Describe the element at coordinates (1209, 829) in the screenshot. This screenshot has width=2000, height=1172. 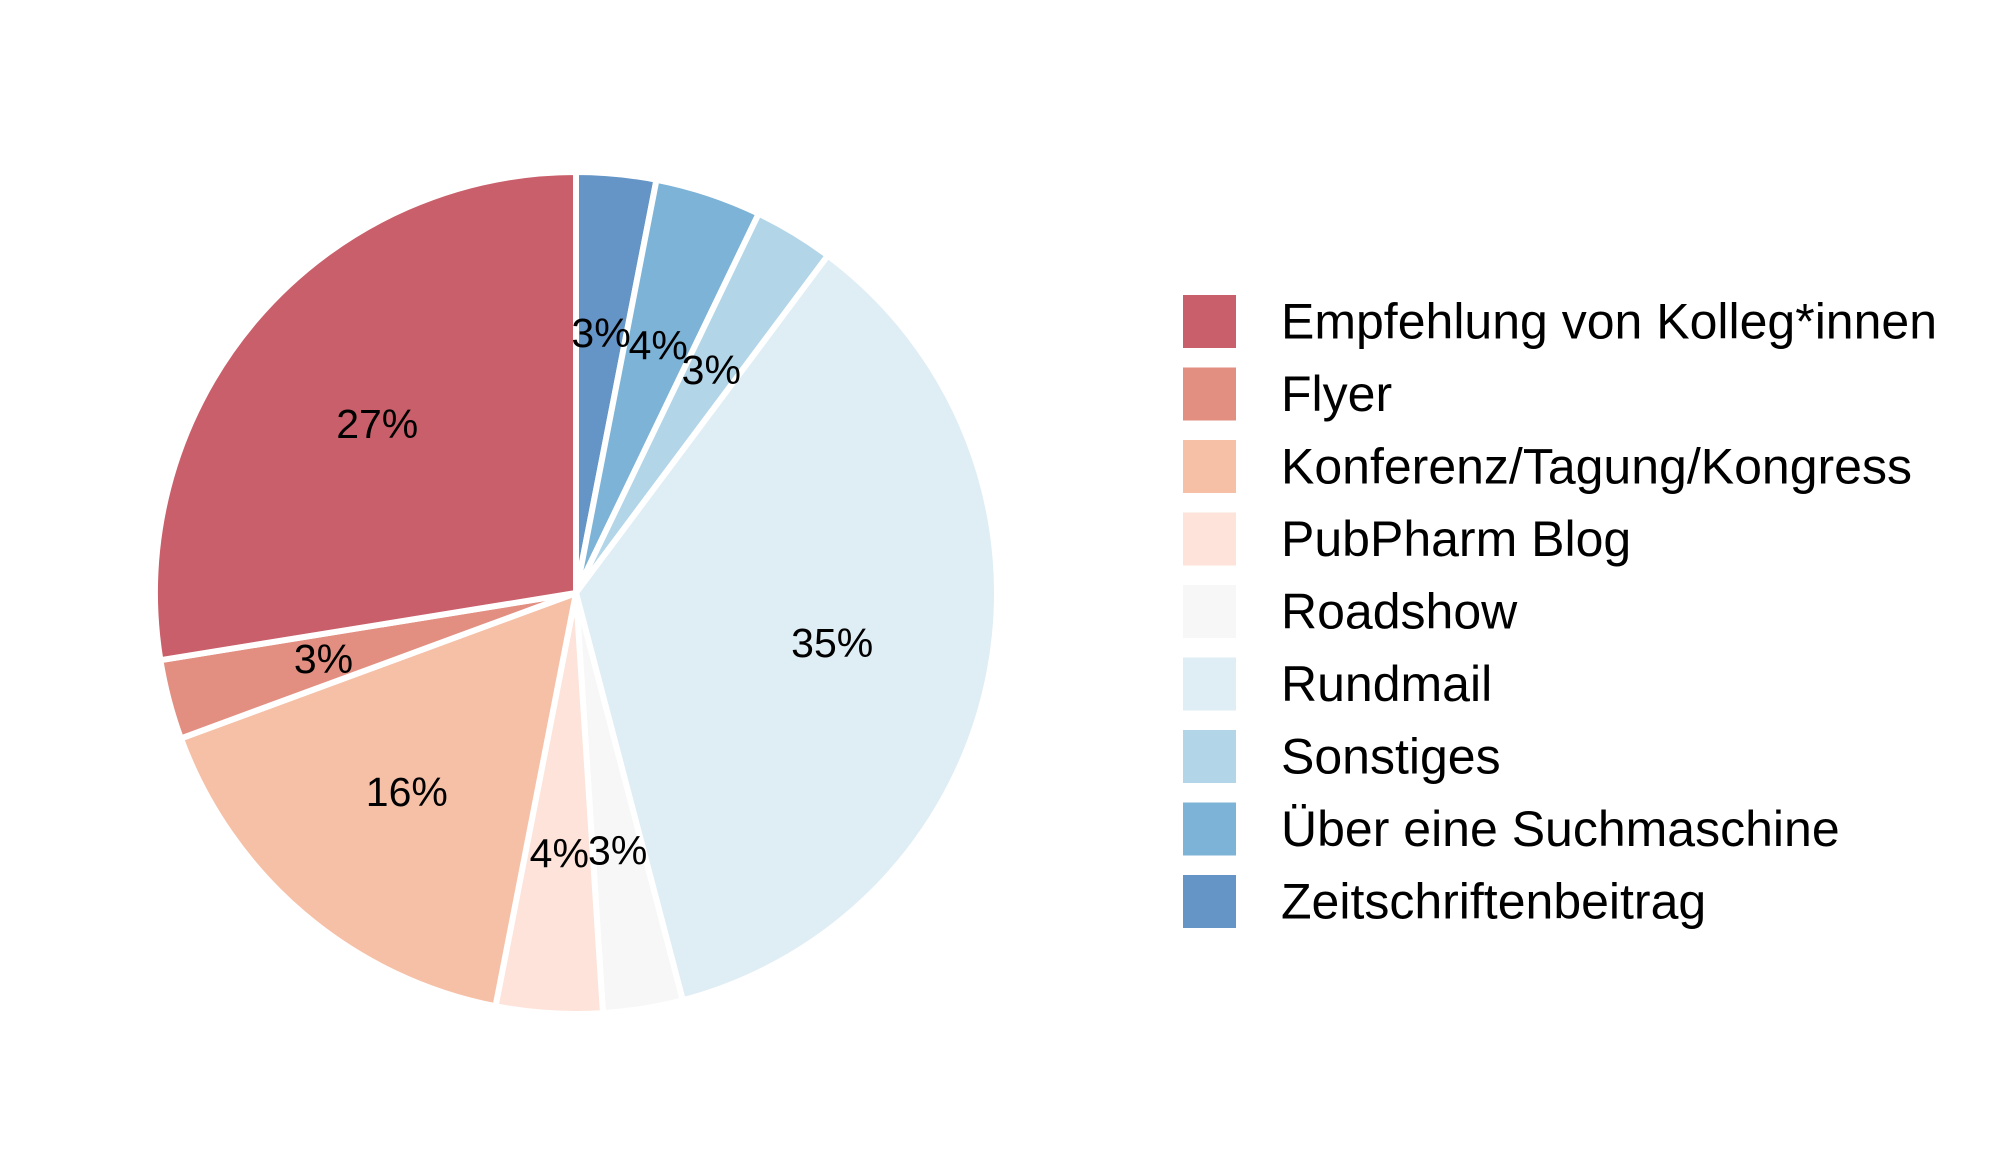
I see `legend-swatch-ber-eine-suchmaschine` at that location.